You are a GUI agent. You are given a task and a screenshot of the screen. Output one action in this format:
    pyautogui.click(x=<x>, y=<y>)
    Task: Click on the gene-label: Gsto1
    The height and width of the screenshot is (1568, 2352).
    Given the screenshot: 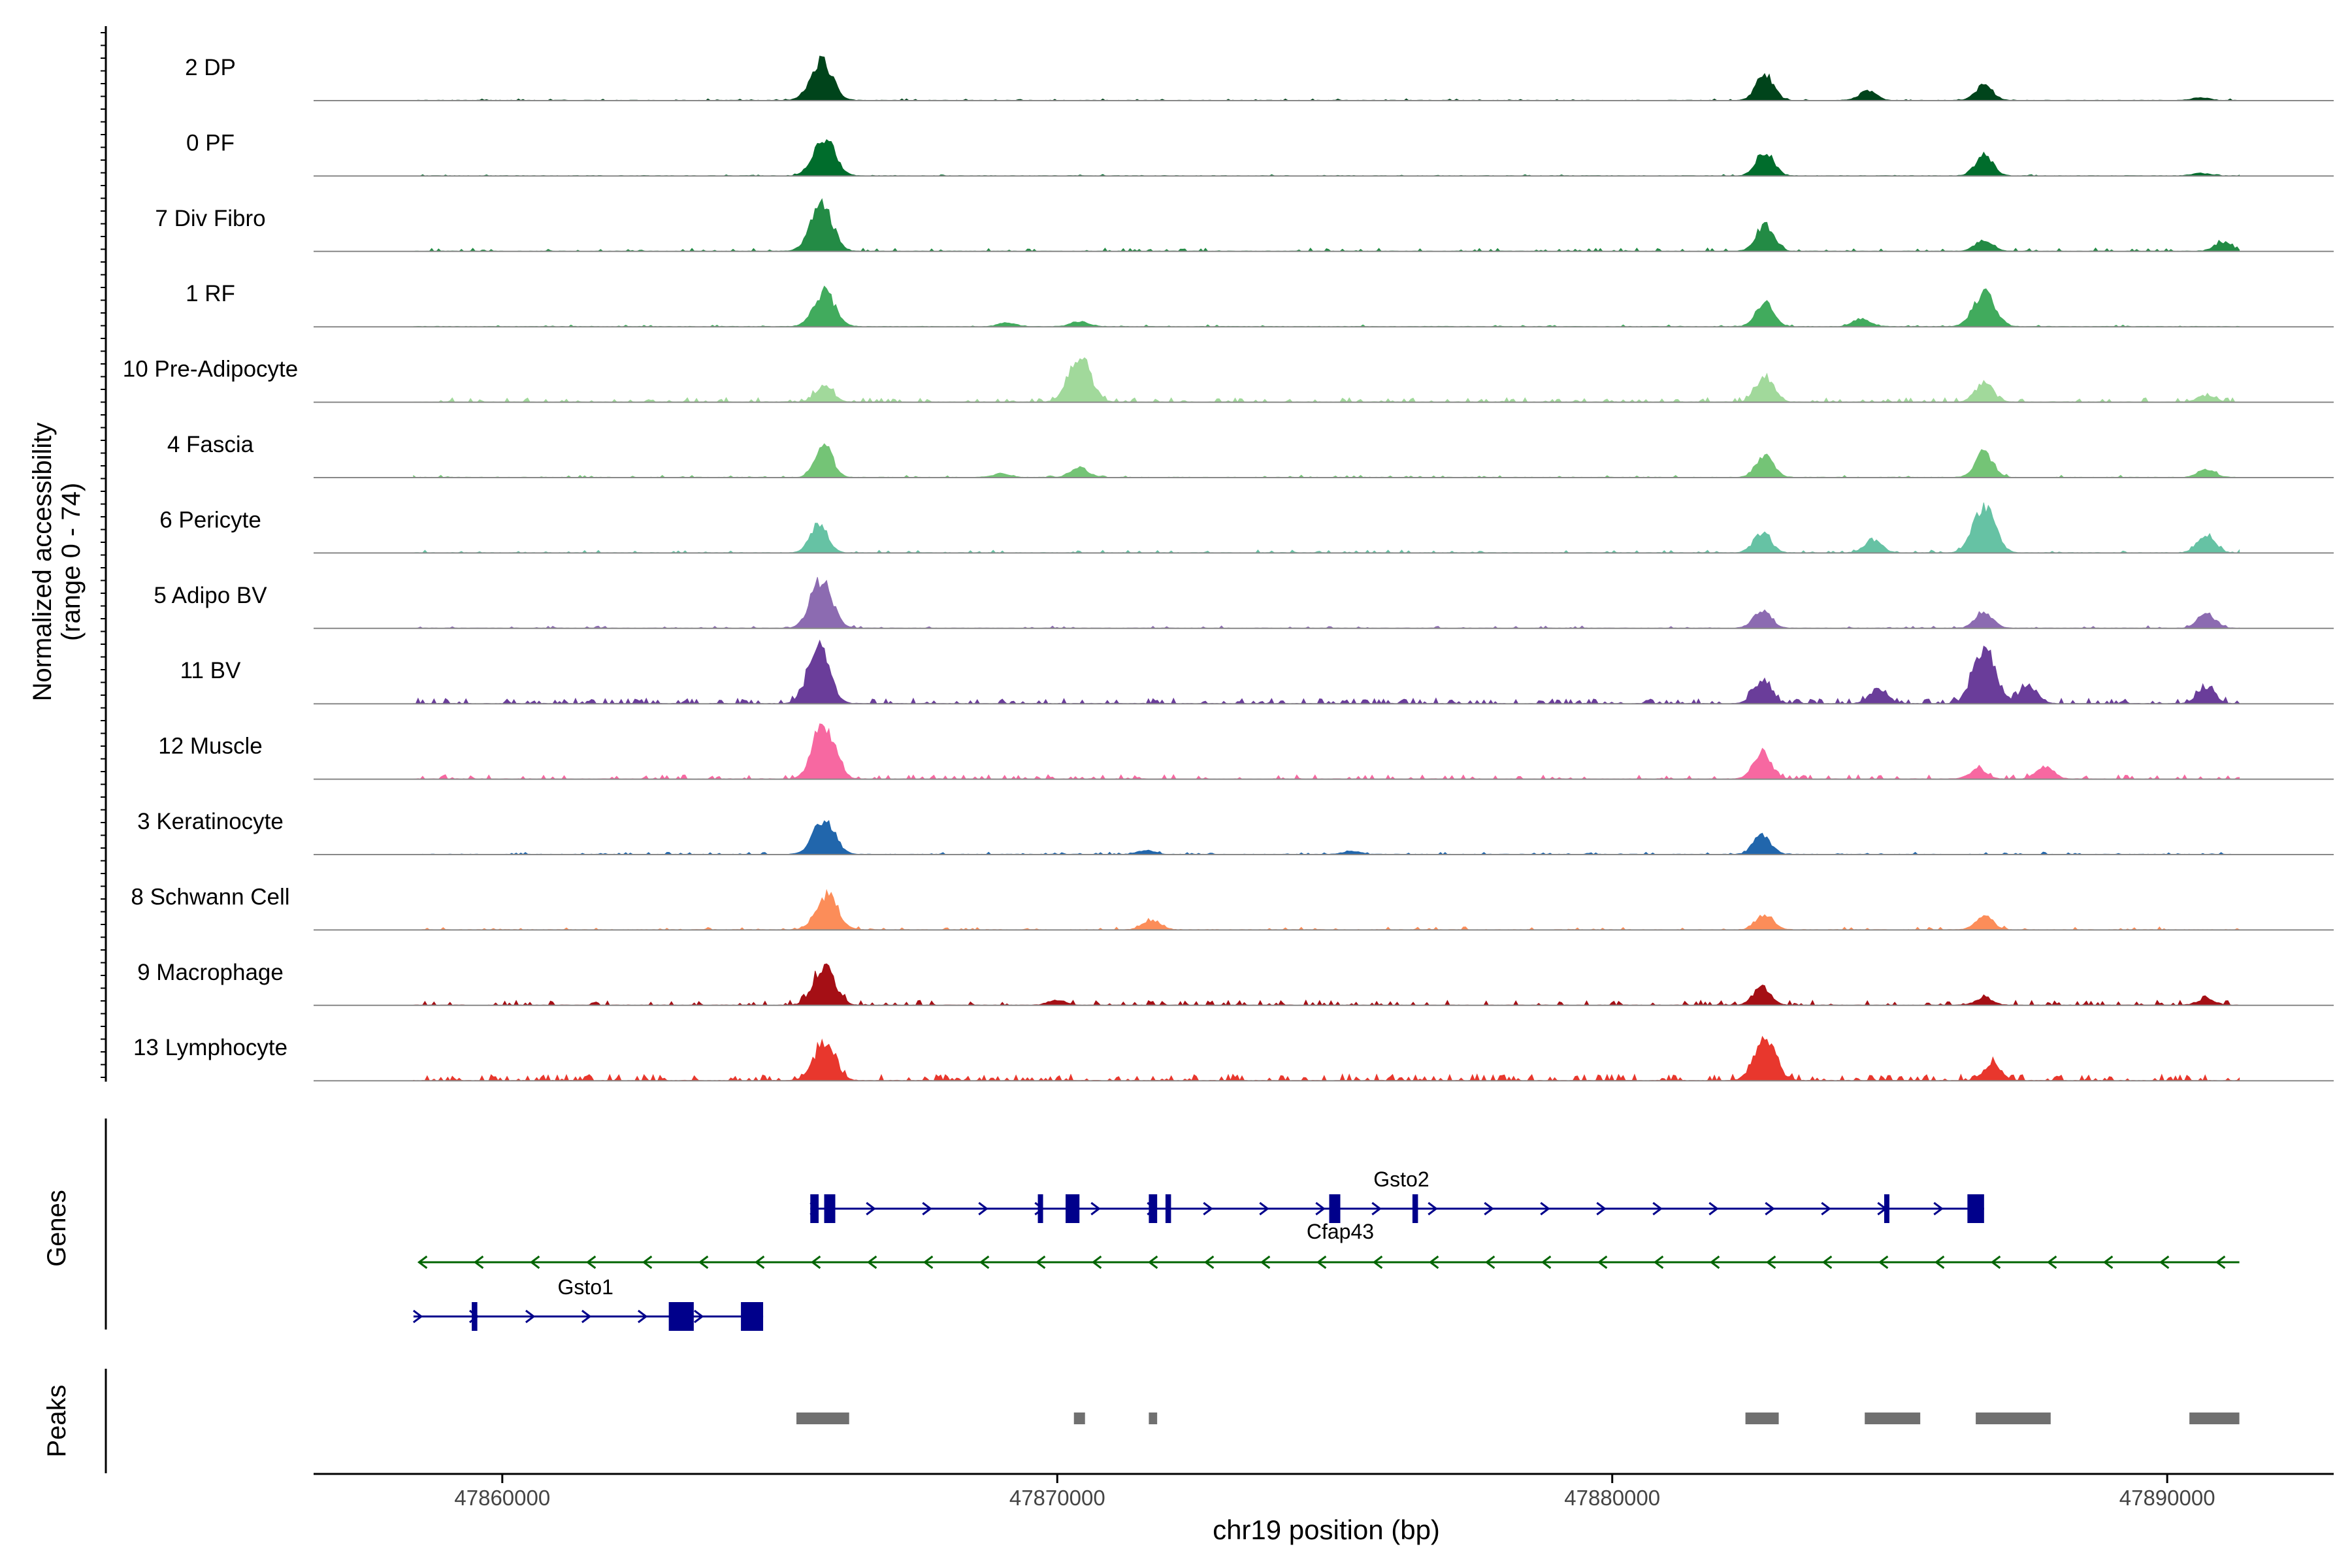 What is the action you would take?
    pyautogui.click(x=585, y=1287)
    